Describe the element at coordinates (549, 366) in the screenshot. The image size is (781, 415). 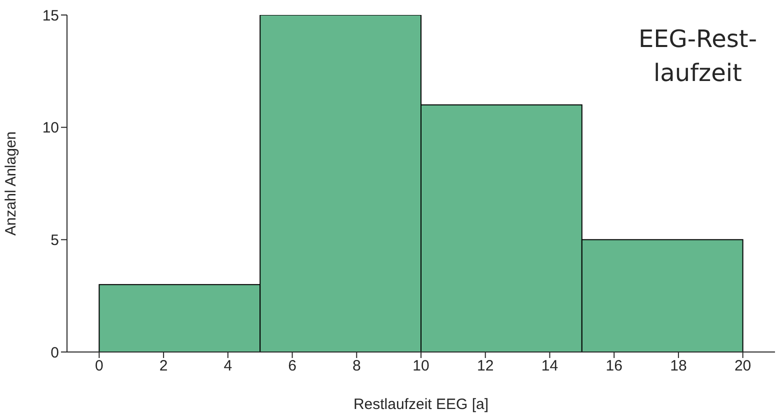
I see `x-tick-label: 14` at that location.